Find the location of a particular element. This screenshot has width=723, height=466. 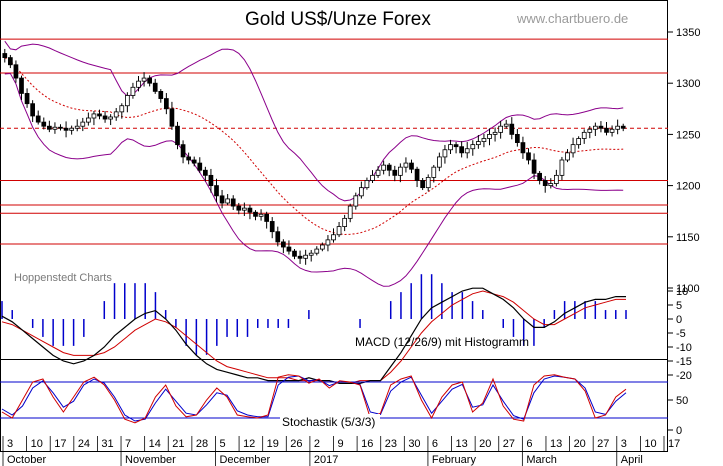

y-tick-label: 0 is located at coordinates (679, 431).